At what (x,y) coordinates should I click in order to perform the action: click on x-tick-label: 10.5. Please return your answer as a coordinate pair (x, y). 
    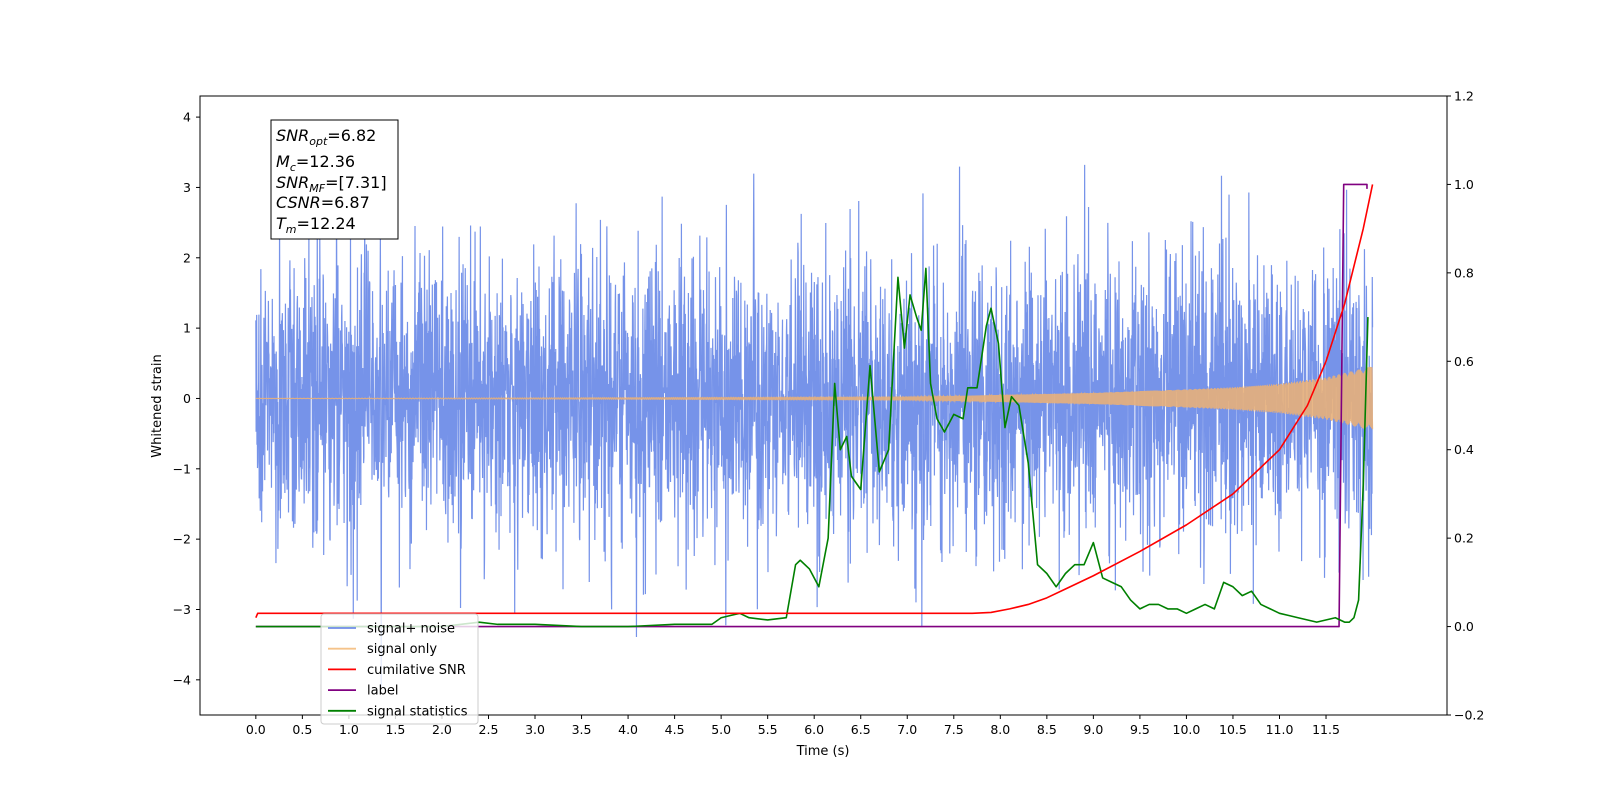
    Looking at the image, I should click on (1233, 729).